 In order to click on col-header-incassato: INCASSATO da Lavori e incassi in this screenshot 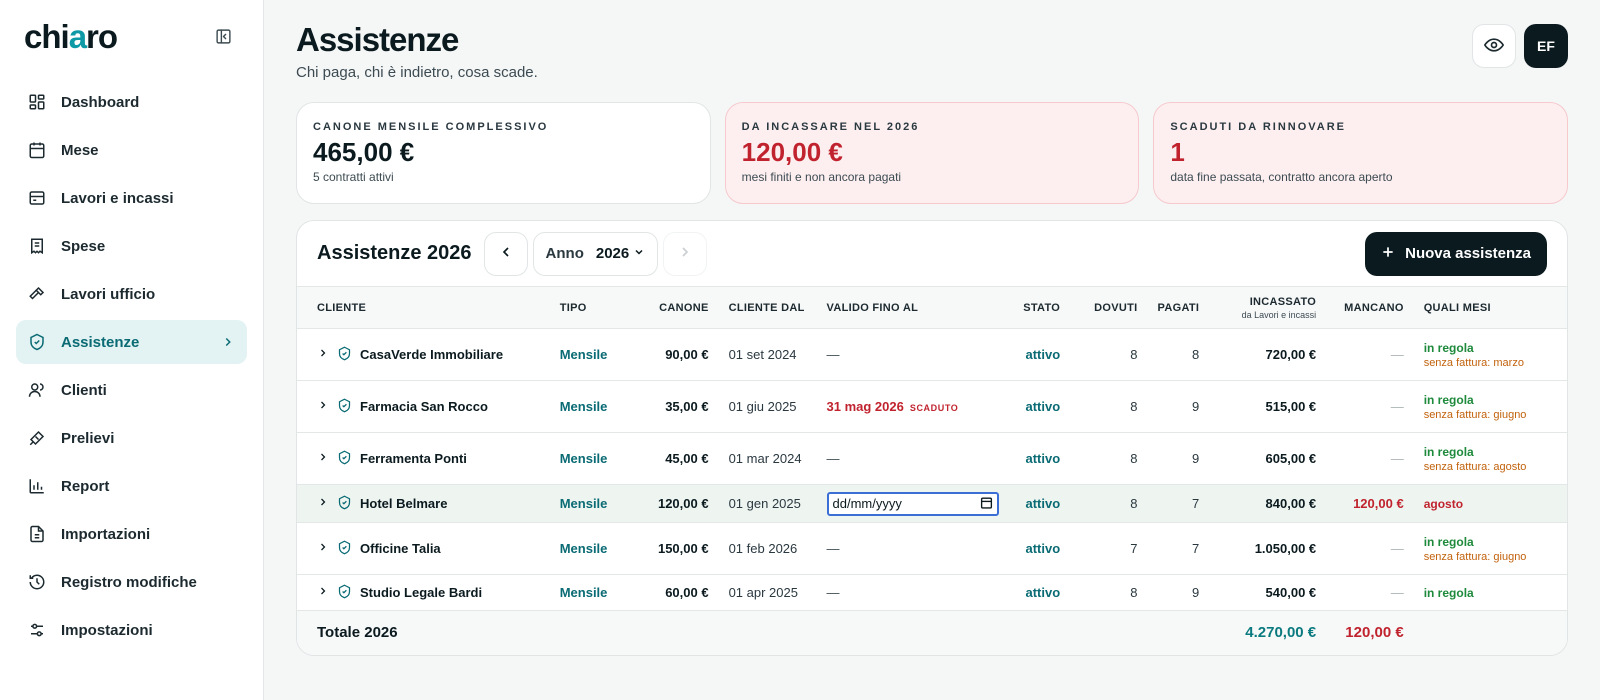, I will do `click(1263, 308)`.